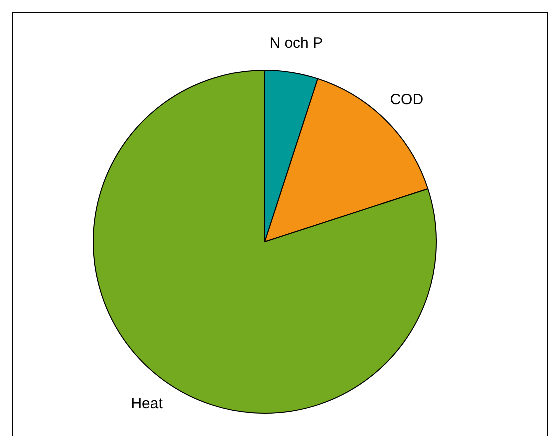 This screenshot has width=552, height=436. Describe the element at coordinates (147, 403) in the screenshot. I see `slice-label: Heat` at that location.